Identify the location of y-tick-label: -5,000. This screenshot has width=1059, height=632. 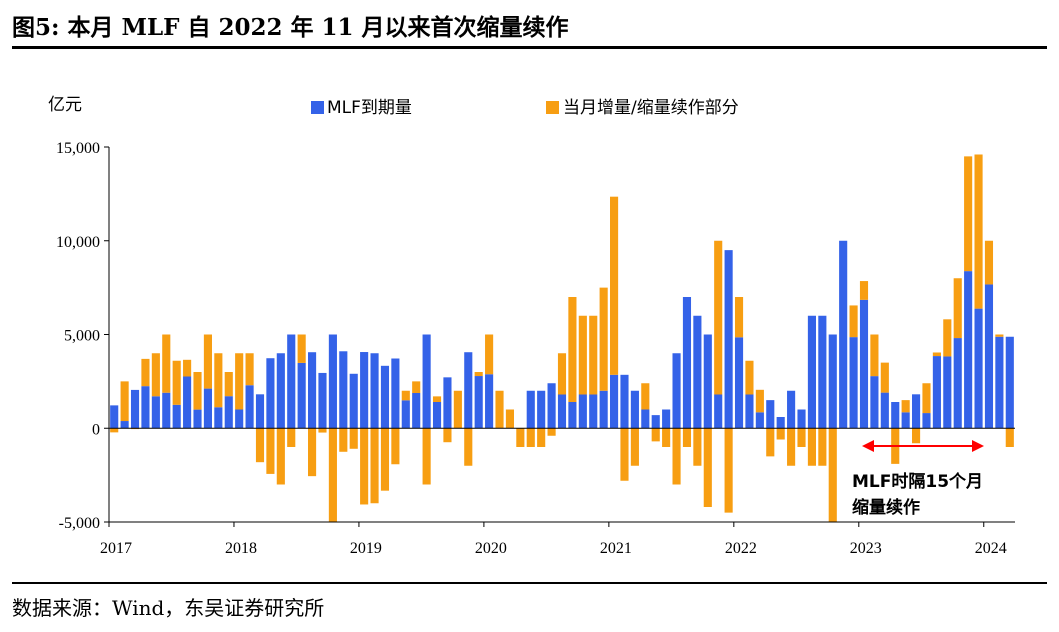
(79, 523).